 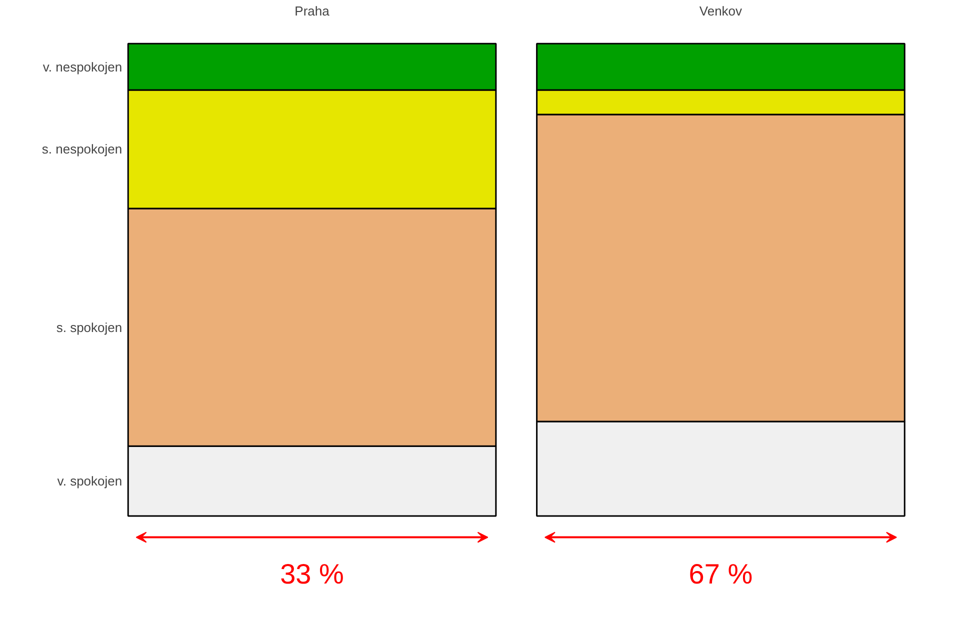 What do you see at coordinates (721, 11) in the screenshot?
I see `x-tick-label: Venkov` at bounding box center [721, 11].